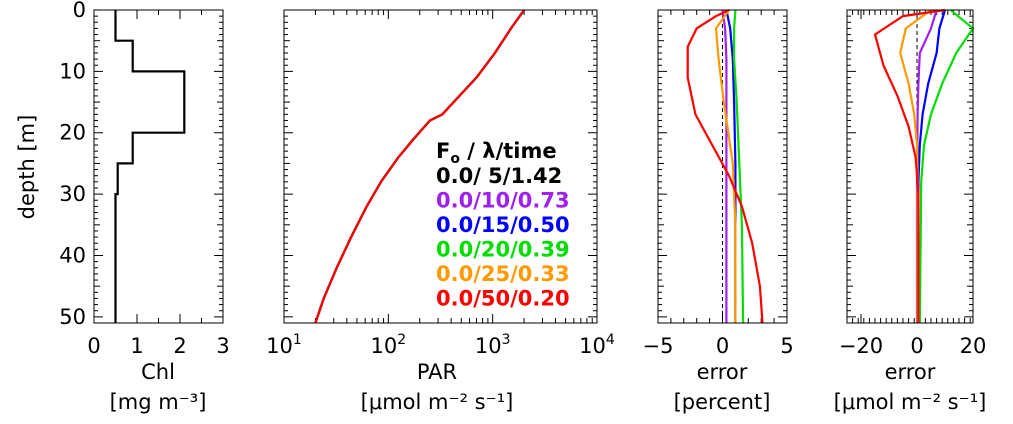 Image resolution: width=1013 pixels, height=424 pixels. What do you see at coordinates (503, 299) in the screenshot?
I see `legend-entry: 0.0/50/0.20` at bounding box center [503, 299].